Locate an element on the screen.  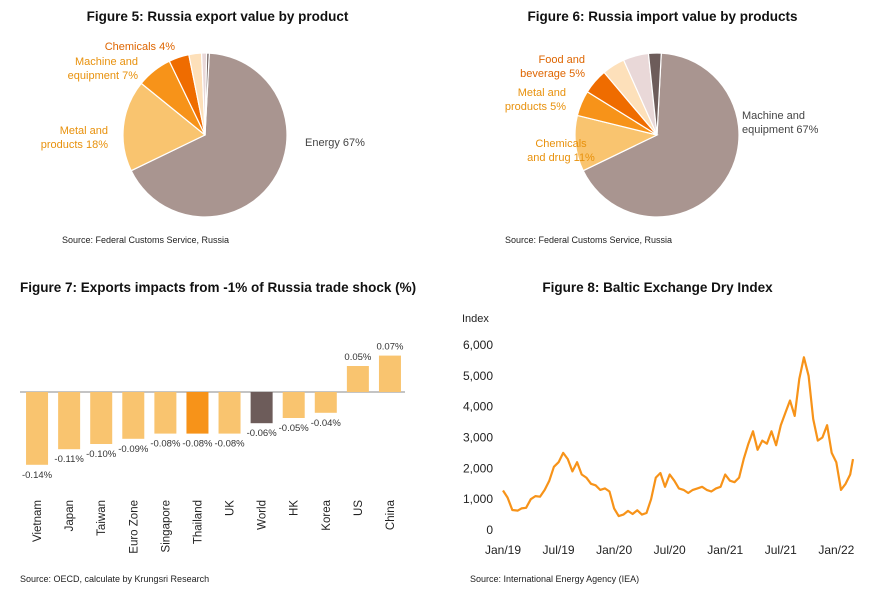
fig7-category-label-6: UK is located at coordinates (231, 508).